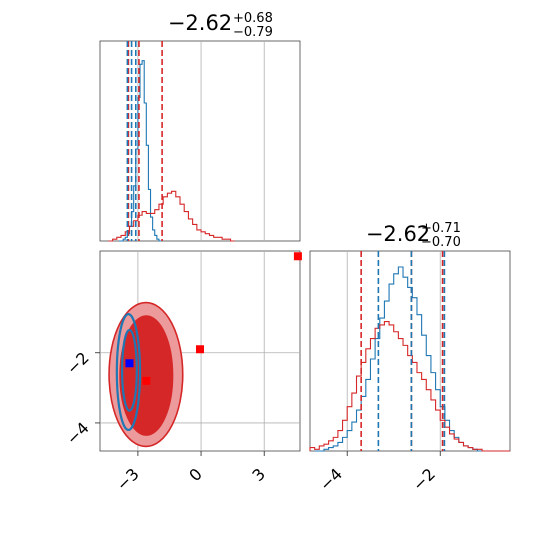 This screenshot has height=550, width=550. I want to click on hist-top-frame, so click(200, 141).